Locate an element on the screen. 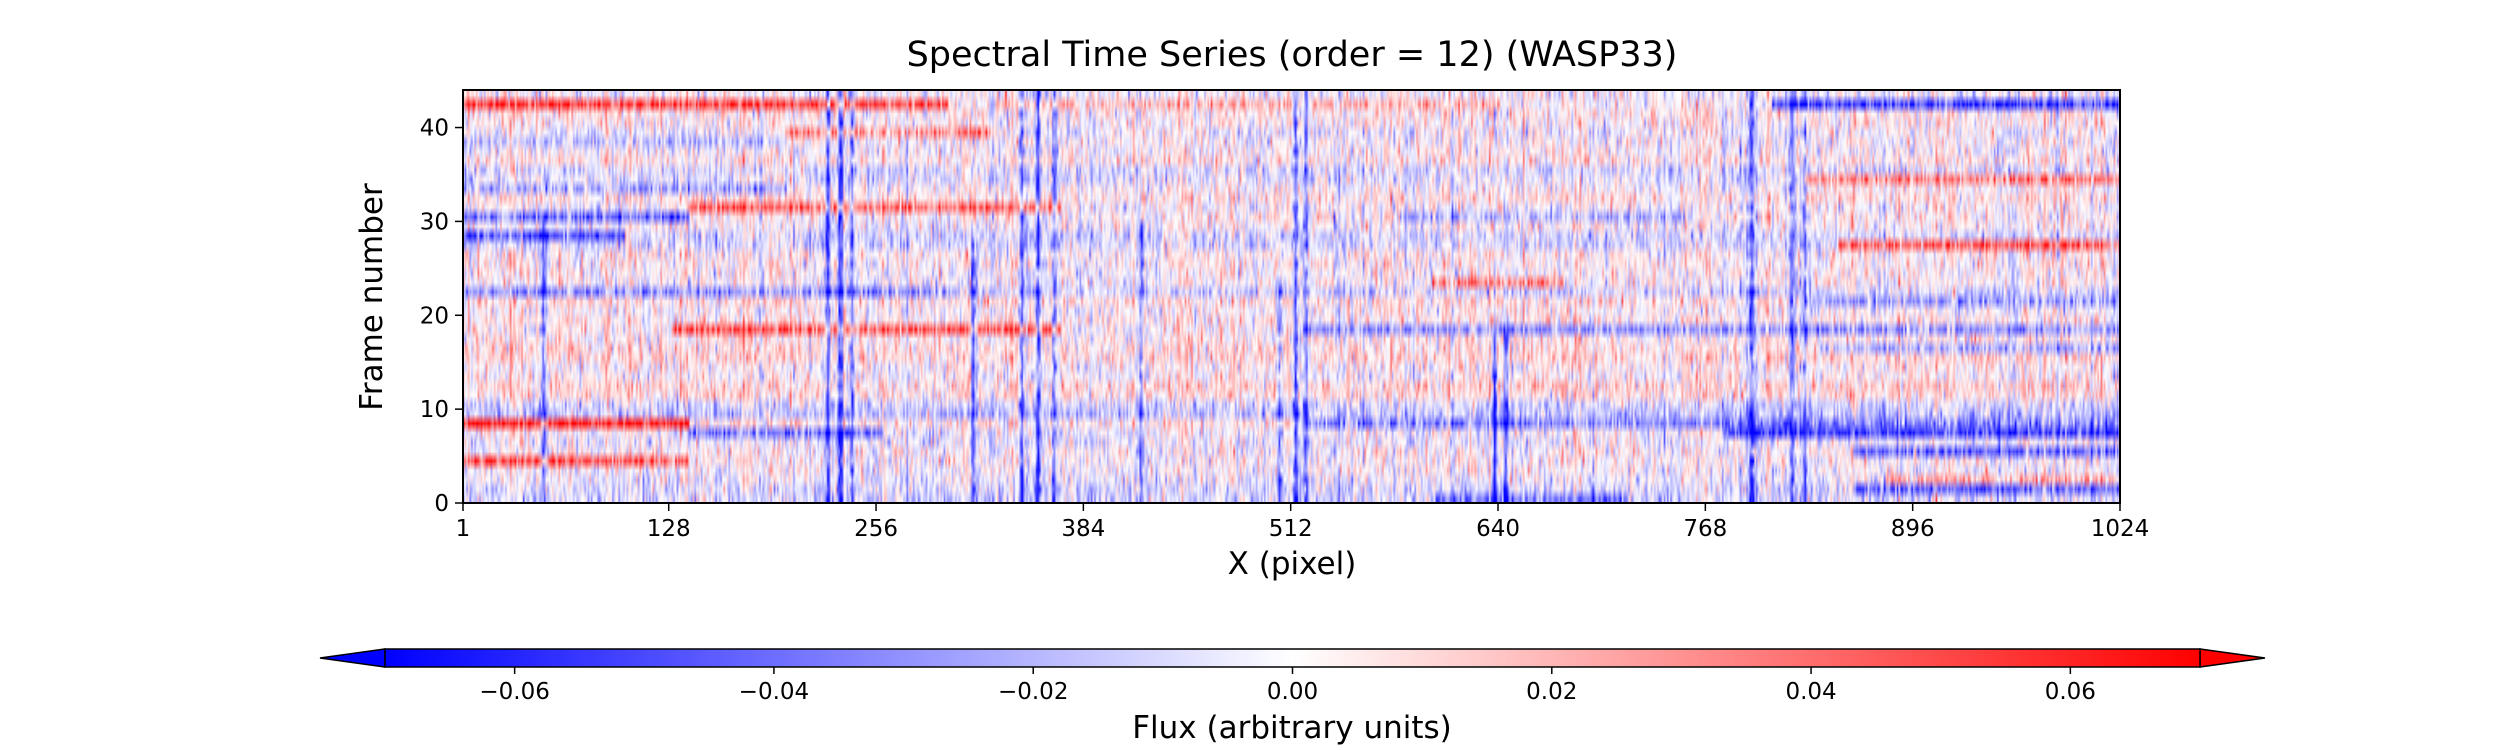 The height and width of the screenshot is (750, 2520). y-axis-ticks: 0 10 20 30 40 is located at coordinates (441, 316).